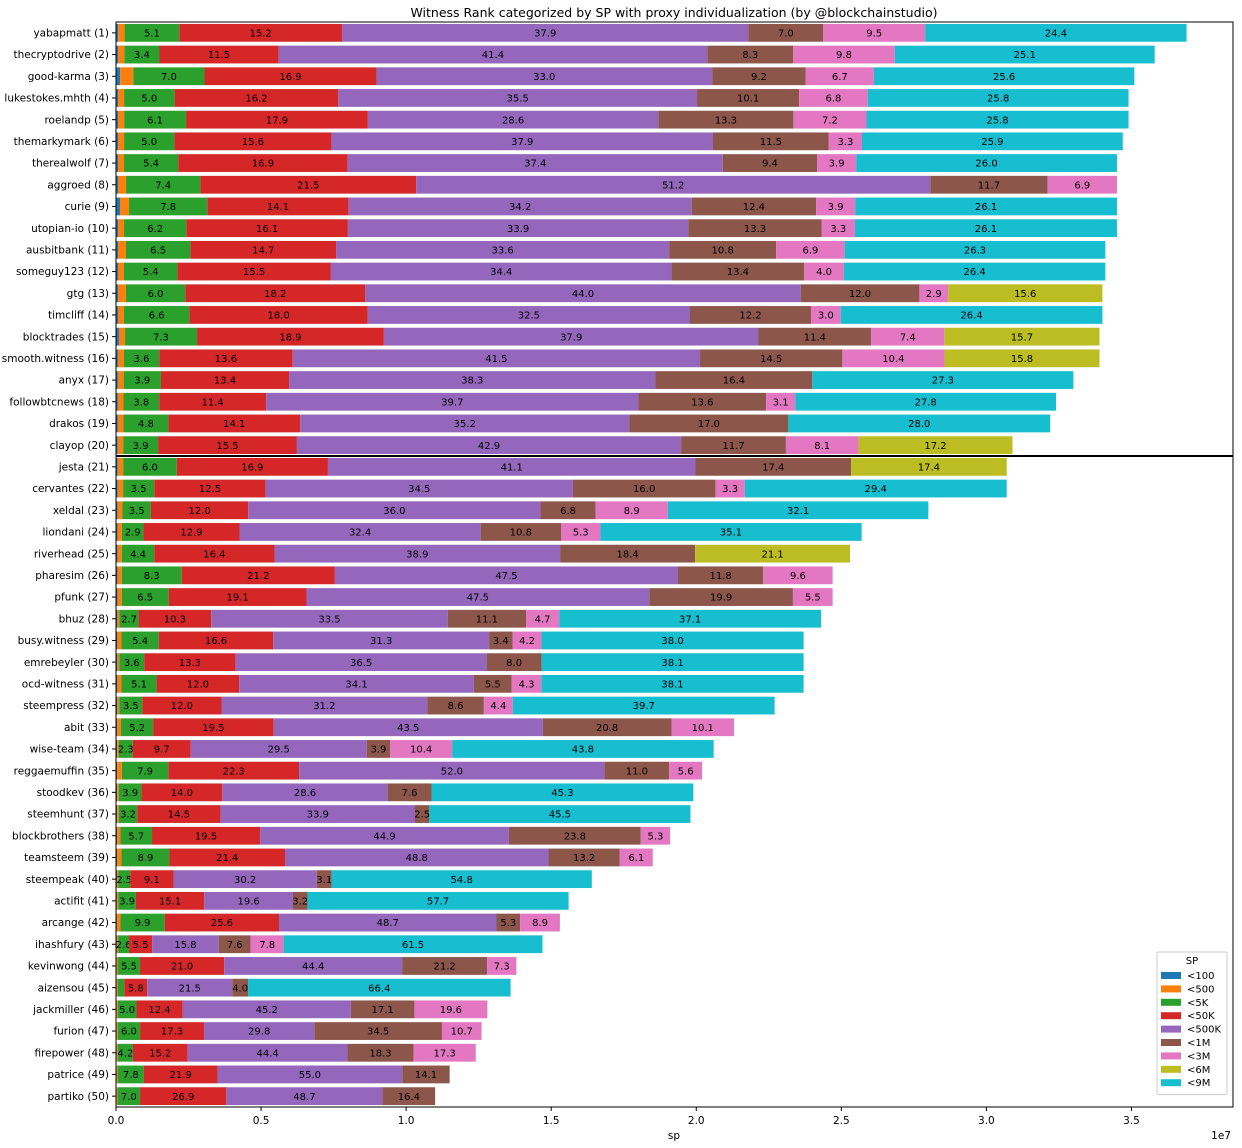  I want to click on bar-segment-label: 21.5, so click(190, 988).